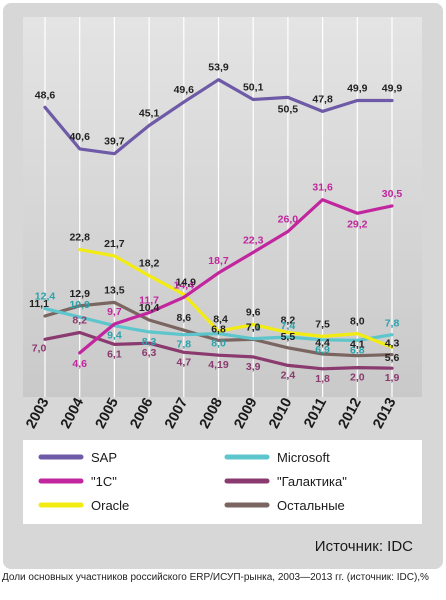  Describe the element at coordinates (288, 337) in the screenshot. I see `data-label-остальные-2010: 5,5` at that location.